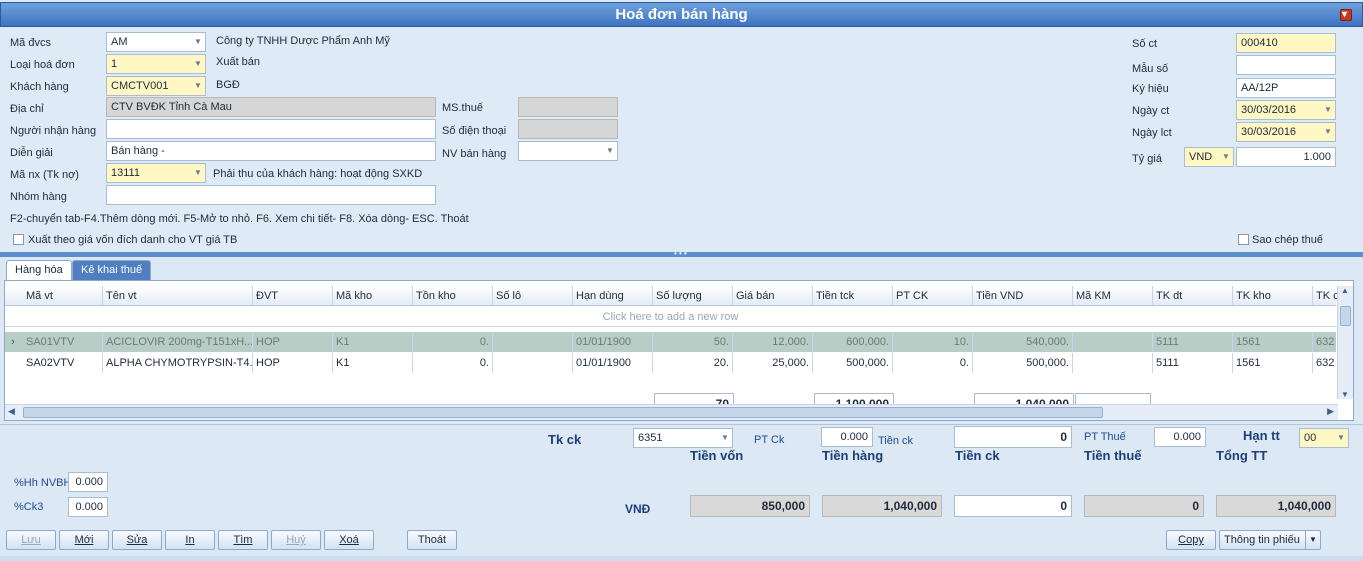 This screenshot has width=1363, height=561. Describe the element at coordinates (1270, 540) in the screenshot. I see `thong-tin-phieu-button: Thông tin phiếu ▼` at that location.